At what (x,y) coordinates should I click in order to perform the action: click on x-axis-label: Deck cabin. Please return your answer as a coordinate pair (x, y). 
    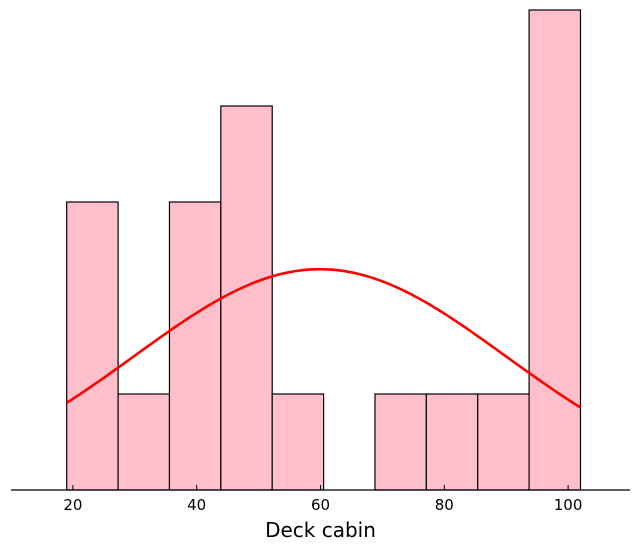
    Looking at the image, I should click on (320, 530).